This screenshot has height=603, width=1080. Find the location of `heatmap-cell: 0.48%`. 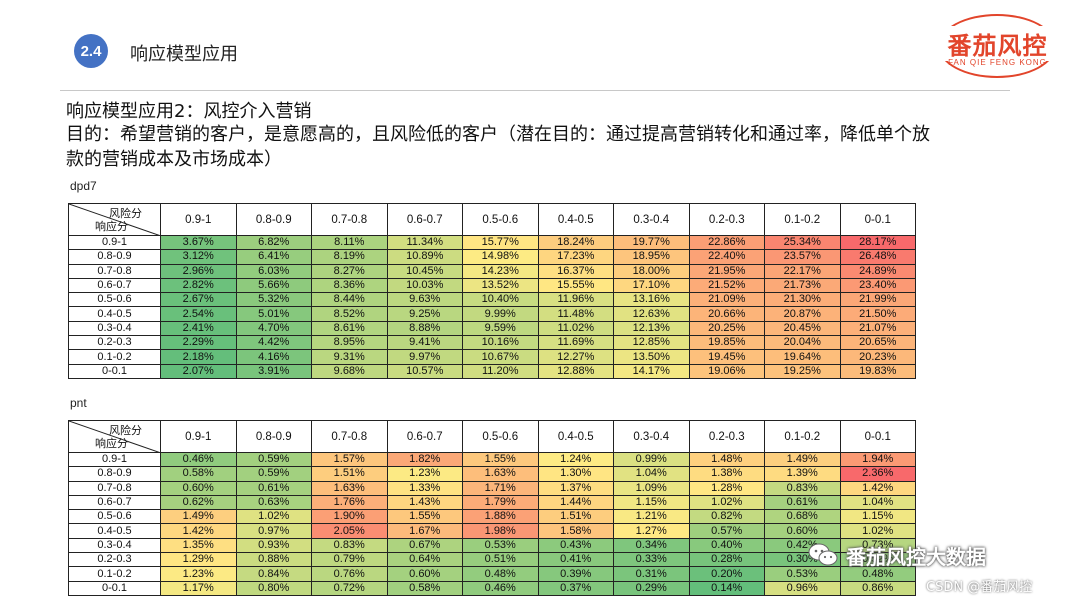

heatmap-cell: 0.48% is located at coordinates (500, 574).